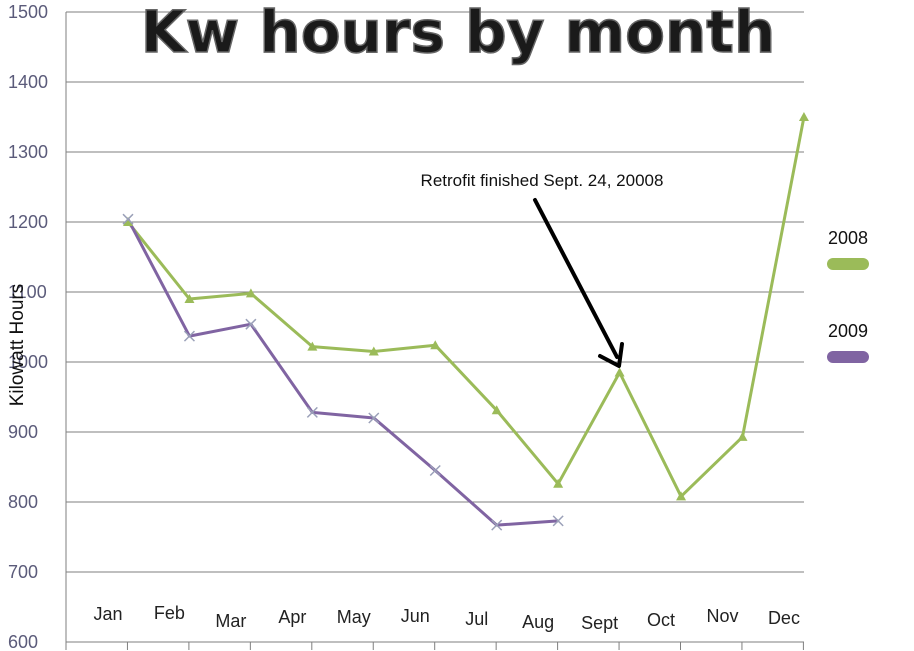 The image size is (914, 651). Describe the element at coordinates (446, 618) in the screenshot. I see `x-tick-labels: Jan Feb Mar Apr May Jun Jul Aug Sept Oct Nov Dec` at that location.